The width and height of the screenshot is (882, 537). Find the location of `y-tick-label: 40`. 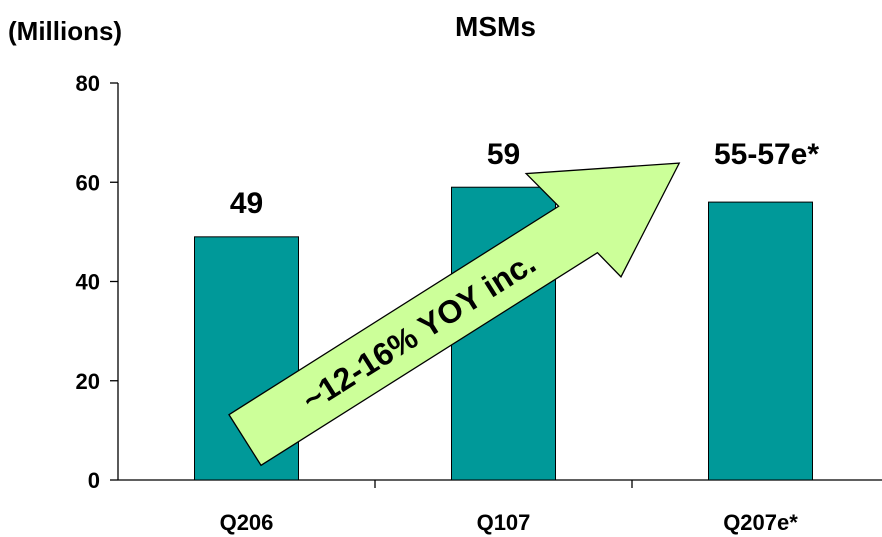

y-tick-label: 40 is located at coordinates (88, 282).